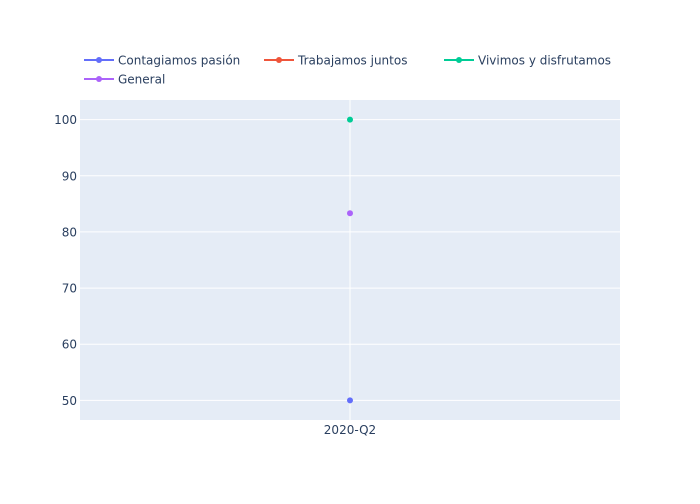 Image resolution: width=700 pixels, height=504 pixels. I want to click on legend-item: Trabajamos juntos, so click(335, 61).